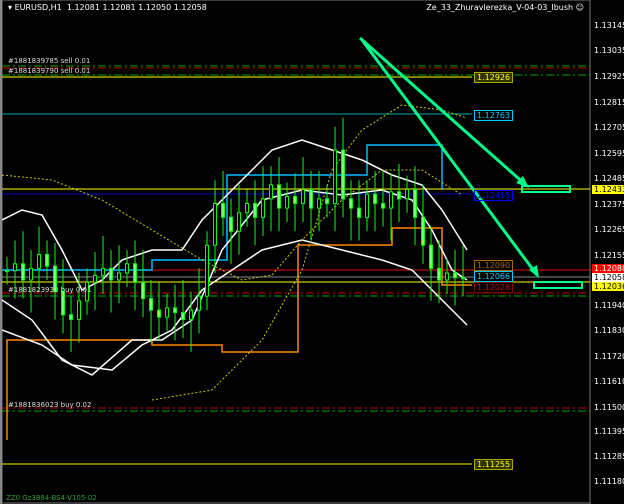 This screenshot has height=504, width=624. What do you see at coordinates (609, 431) in the screenshot?
I see `axis-tick-label: 1.11395` at bounding box center [609, 431].